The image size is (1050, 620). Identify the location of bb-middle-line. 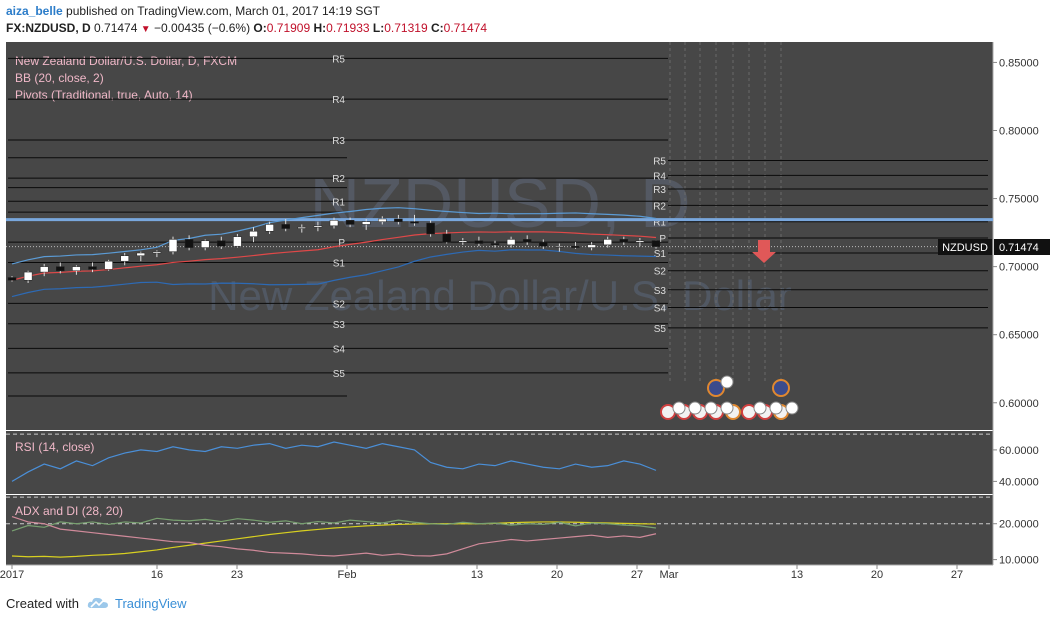
(334, 256).